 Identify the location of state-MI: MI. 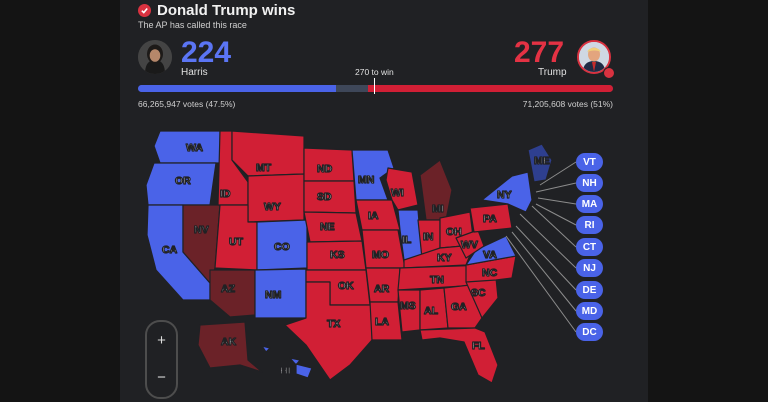
(436, 190).